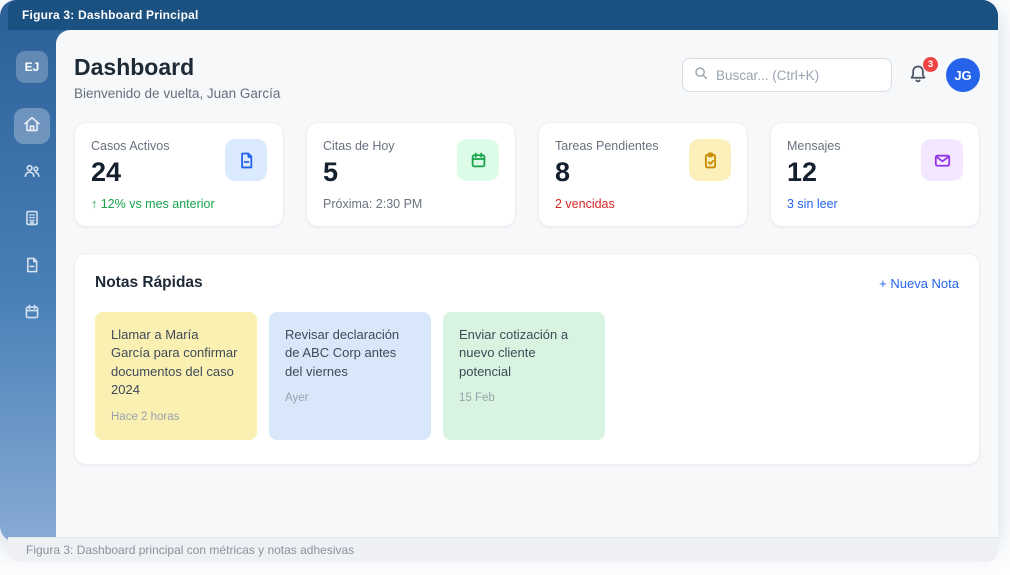 This screenshot has width=1010, height=575. I want to click on sidebar-item-calendar, so click(32, 314).